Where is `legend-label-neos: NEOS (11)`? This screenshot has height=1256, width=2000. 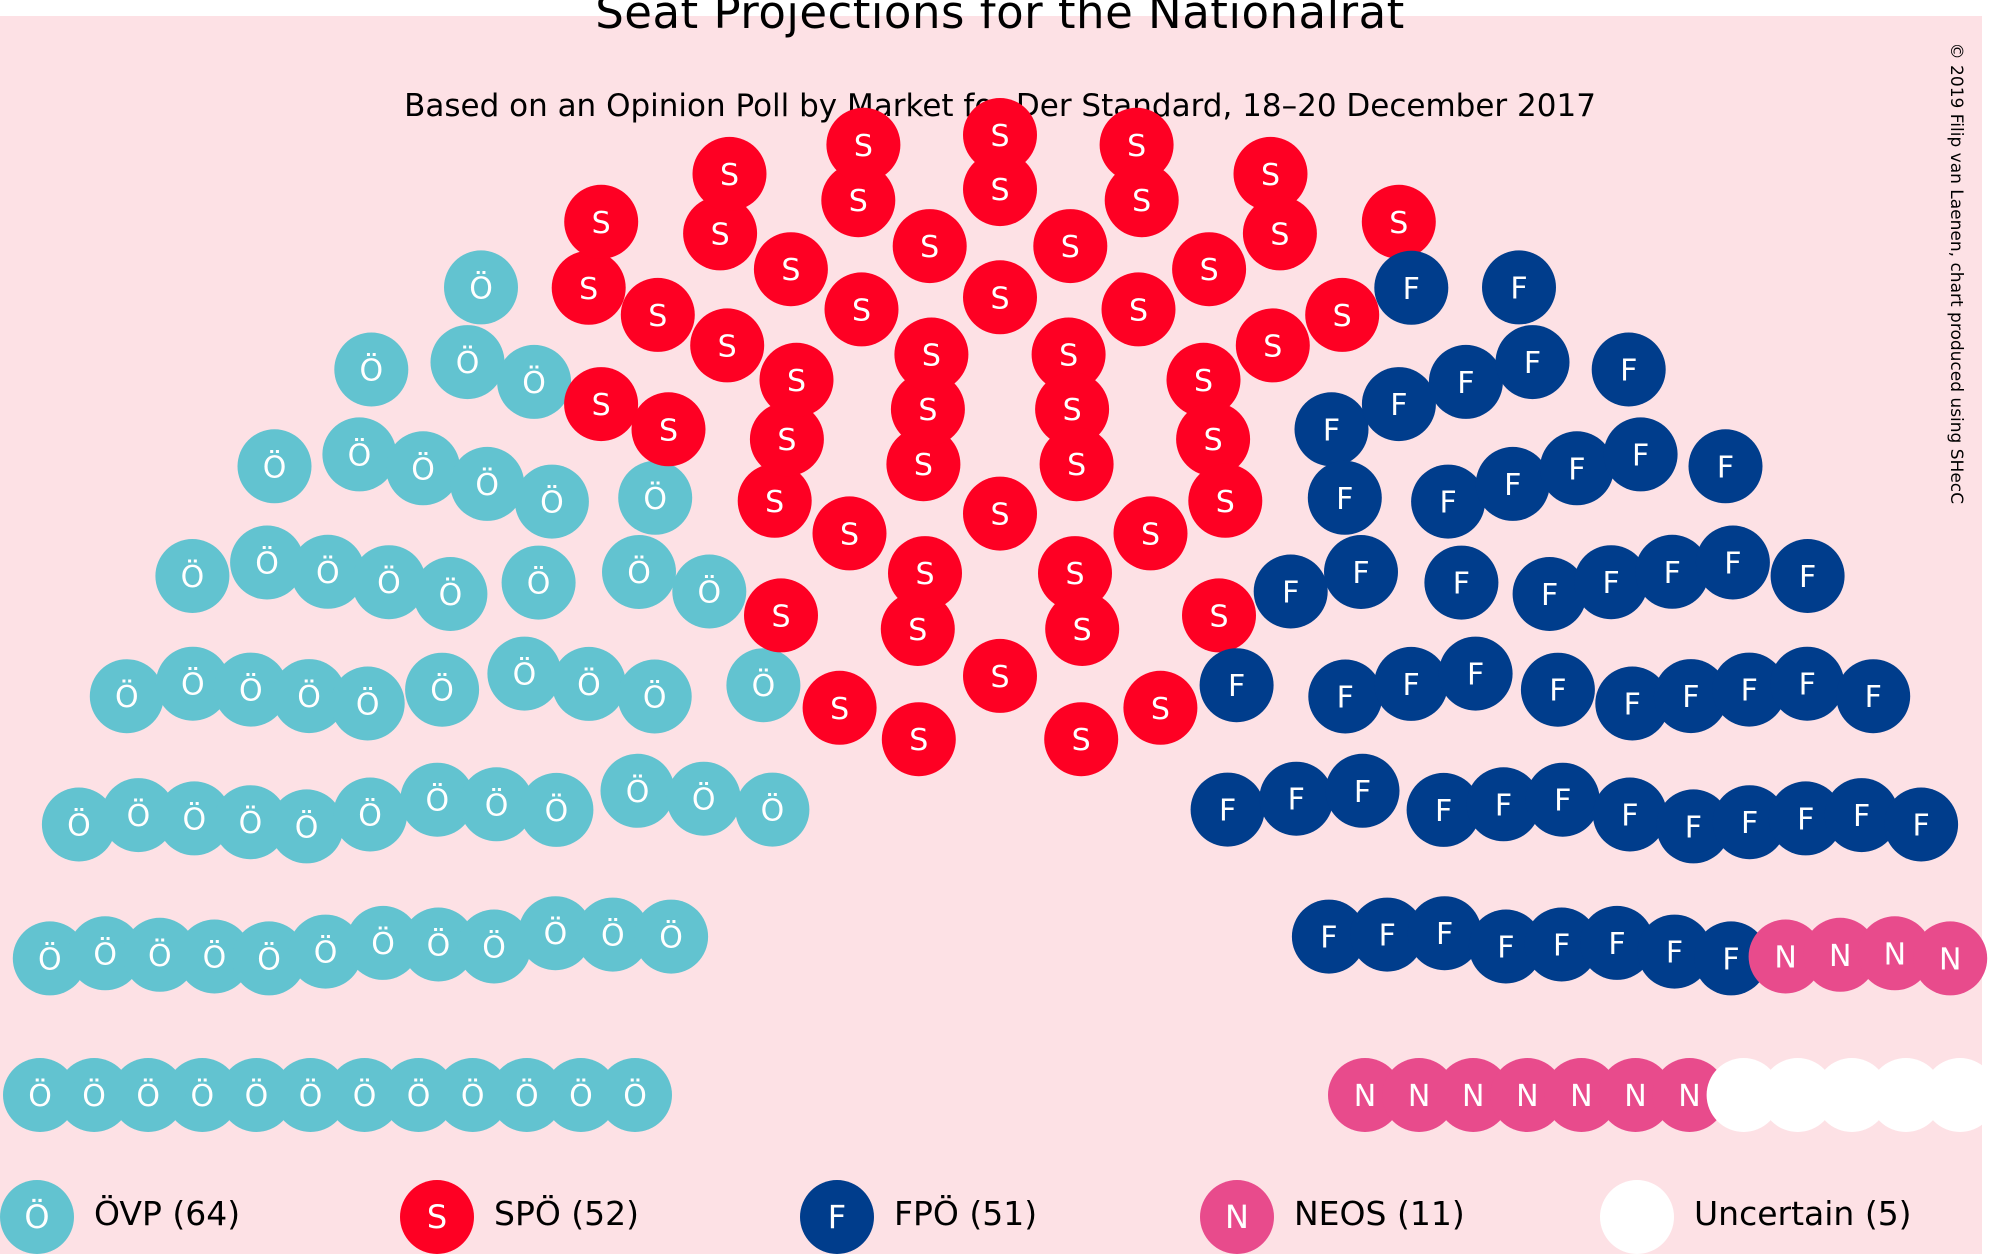 legend-label-neos: NEOS (11) is located at coordinates (1379, 1213).